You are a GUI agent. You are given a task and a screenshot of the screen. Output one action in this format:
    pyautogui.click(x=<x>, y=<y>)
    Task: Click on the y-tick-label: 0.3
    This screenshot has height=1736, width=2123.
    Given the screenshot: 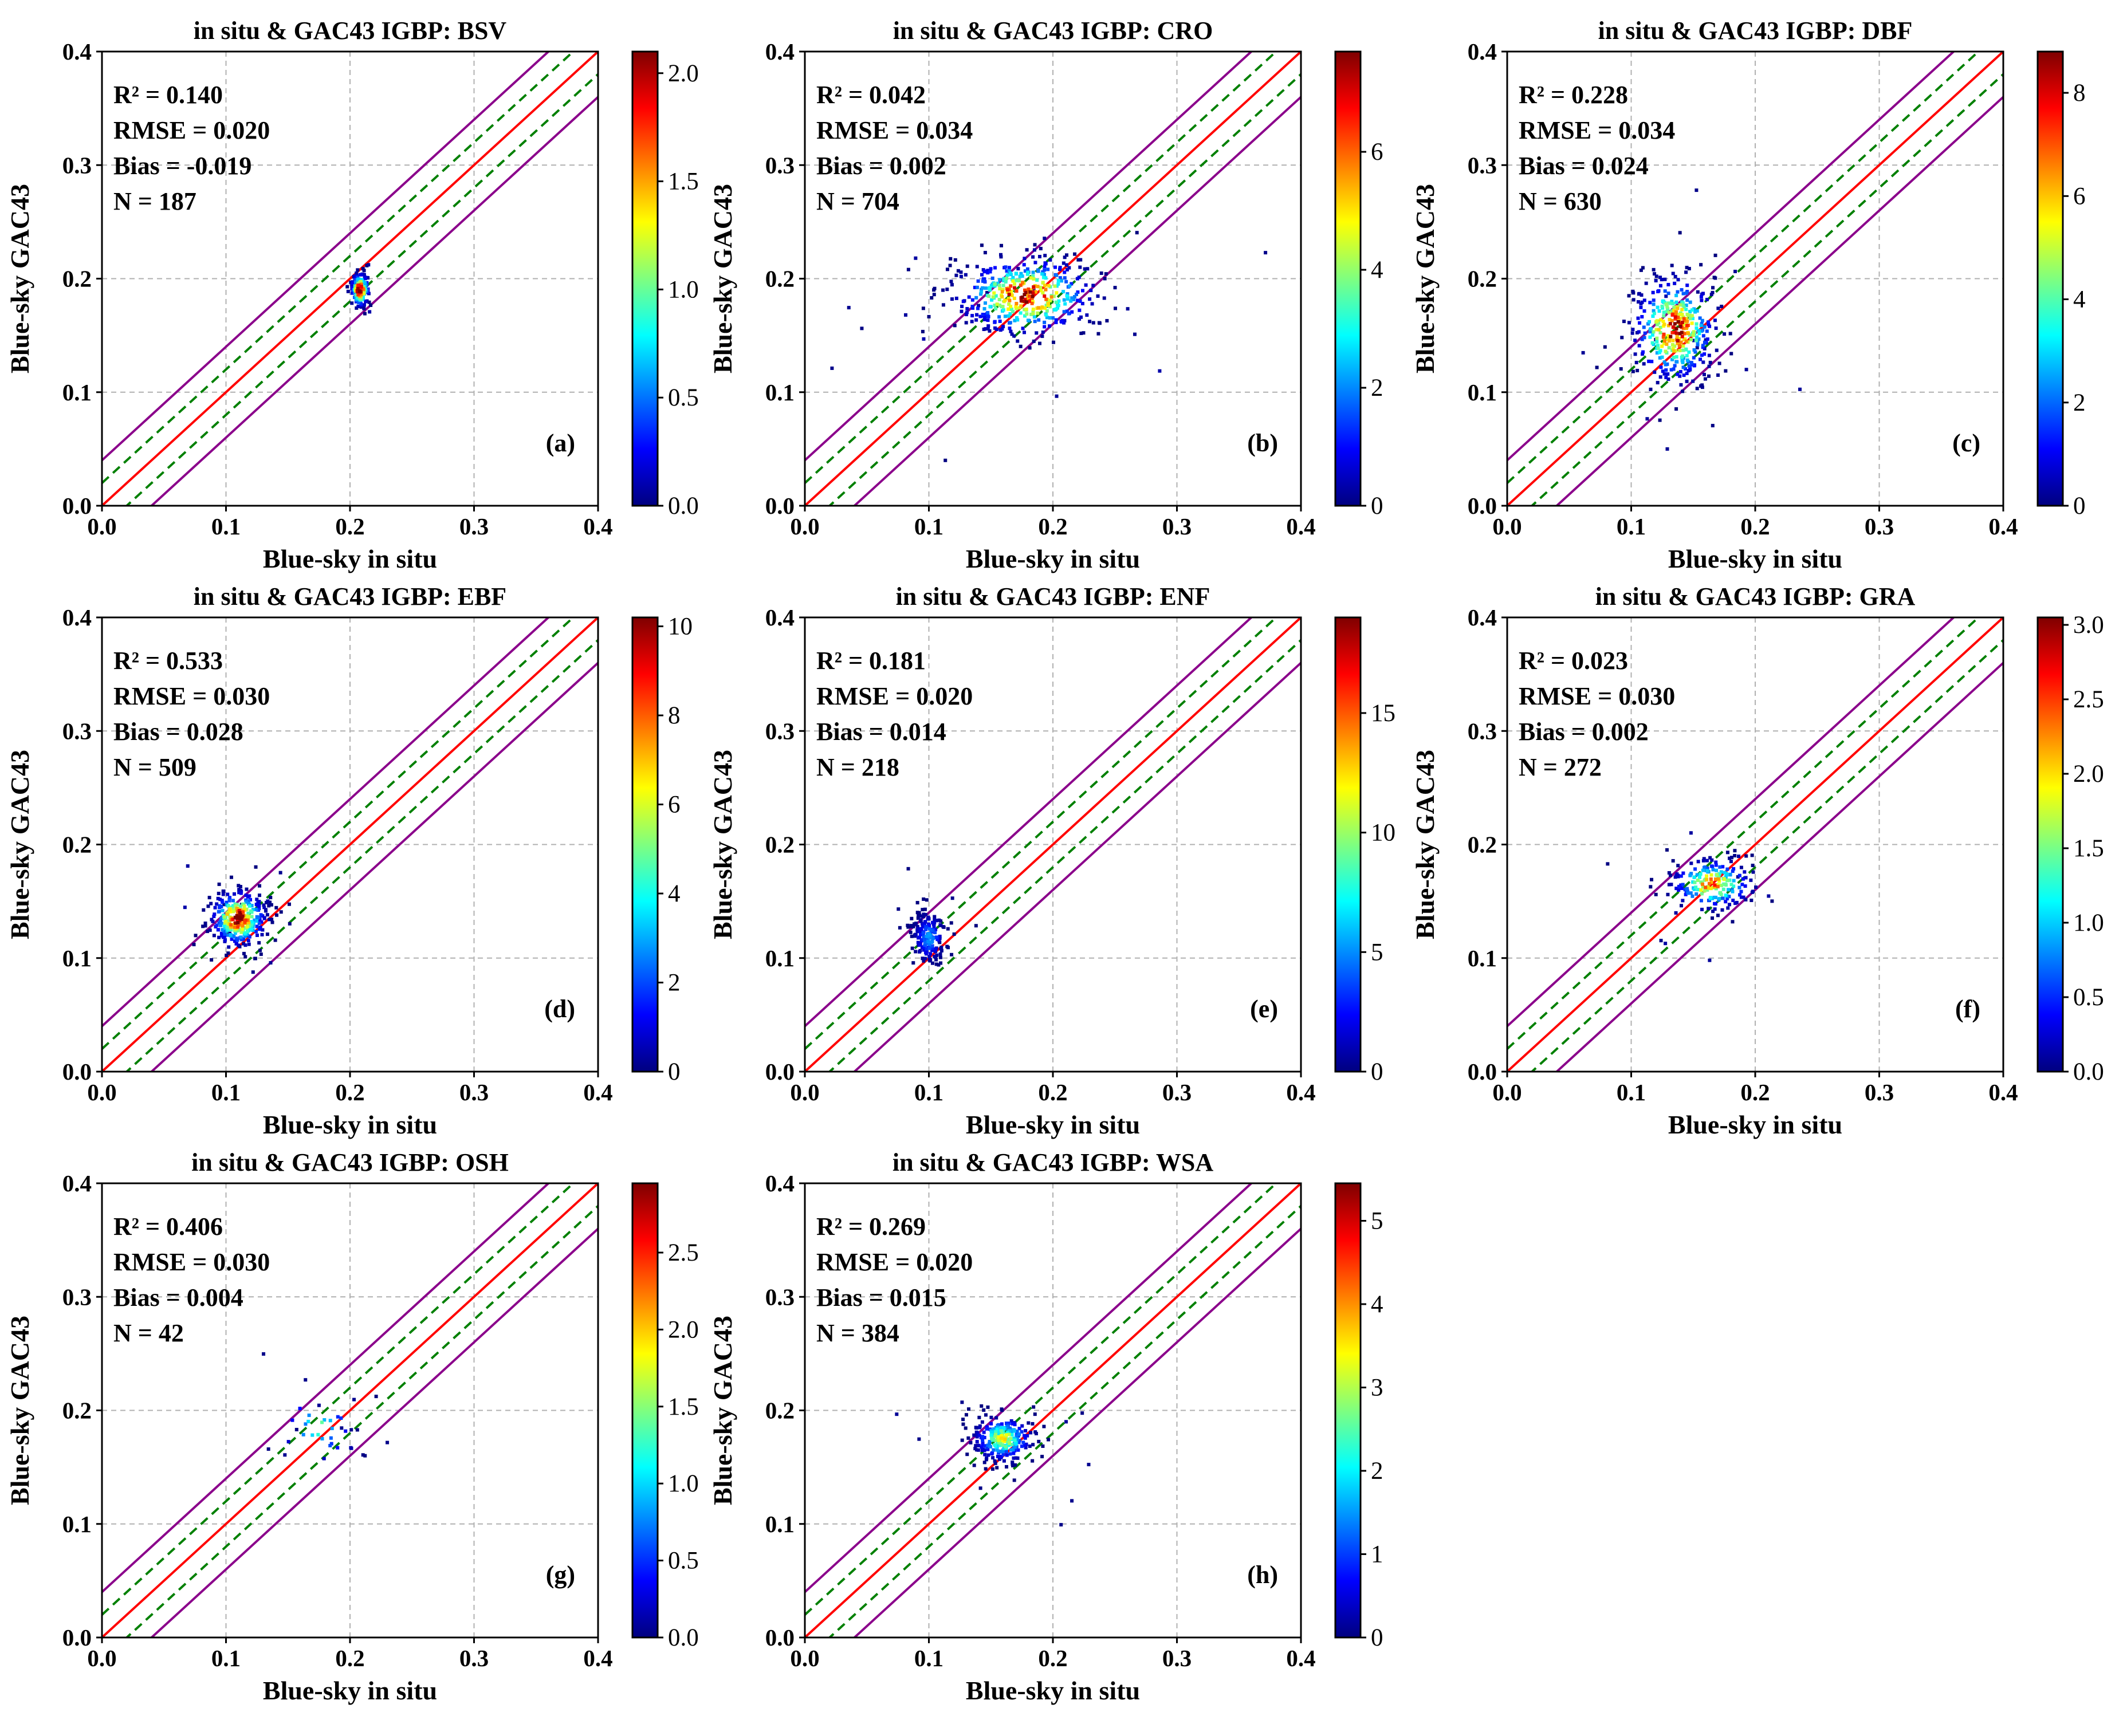 What is the action you would take?
    pyautogui.click(x=77, y=1297)
    